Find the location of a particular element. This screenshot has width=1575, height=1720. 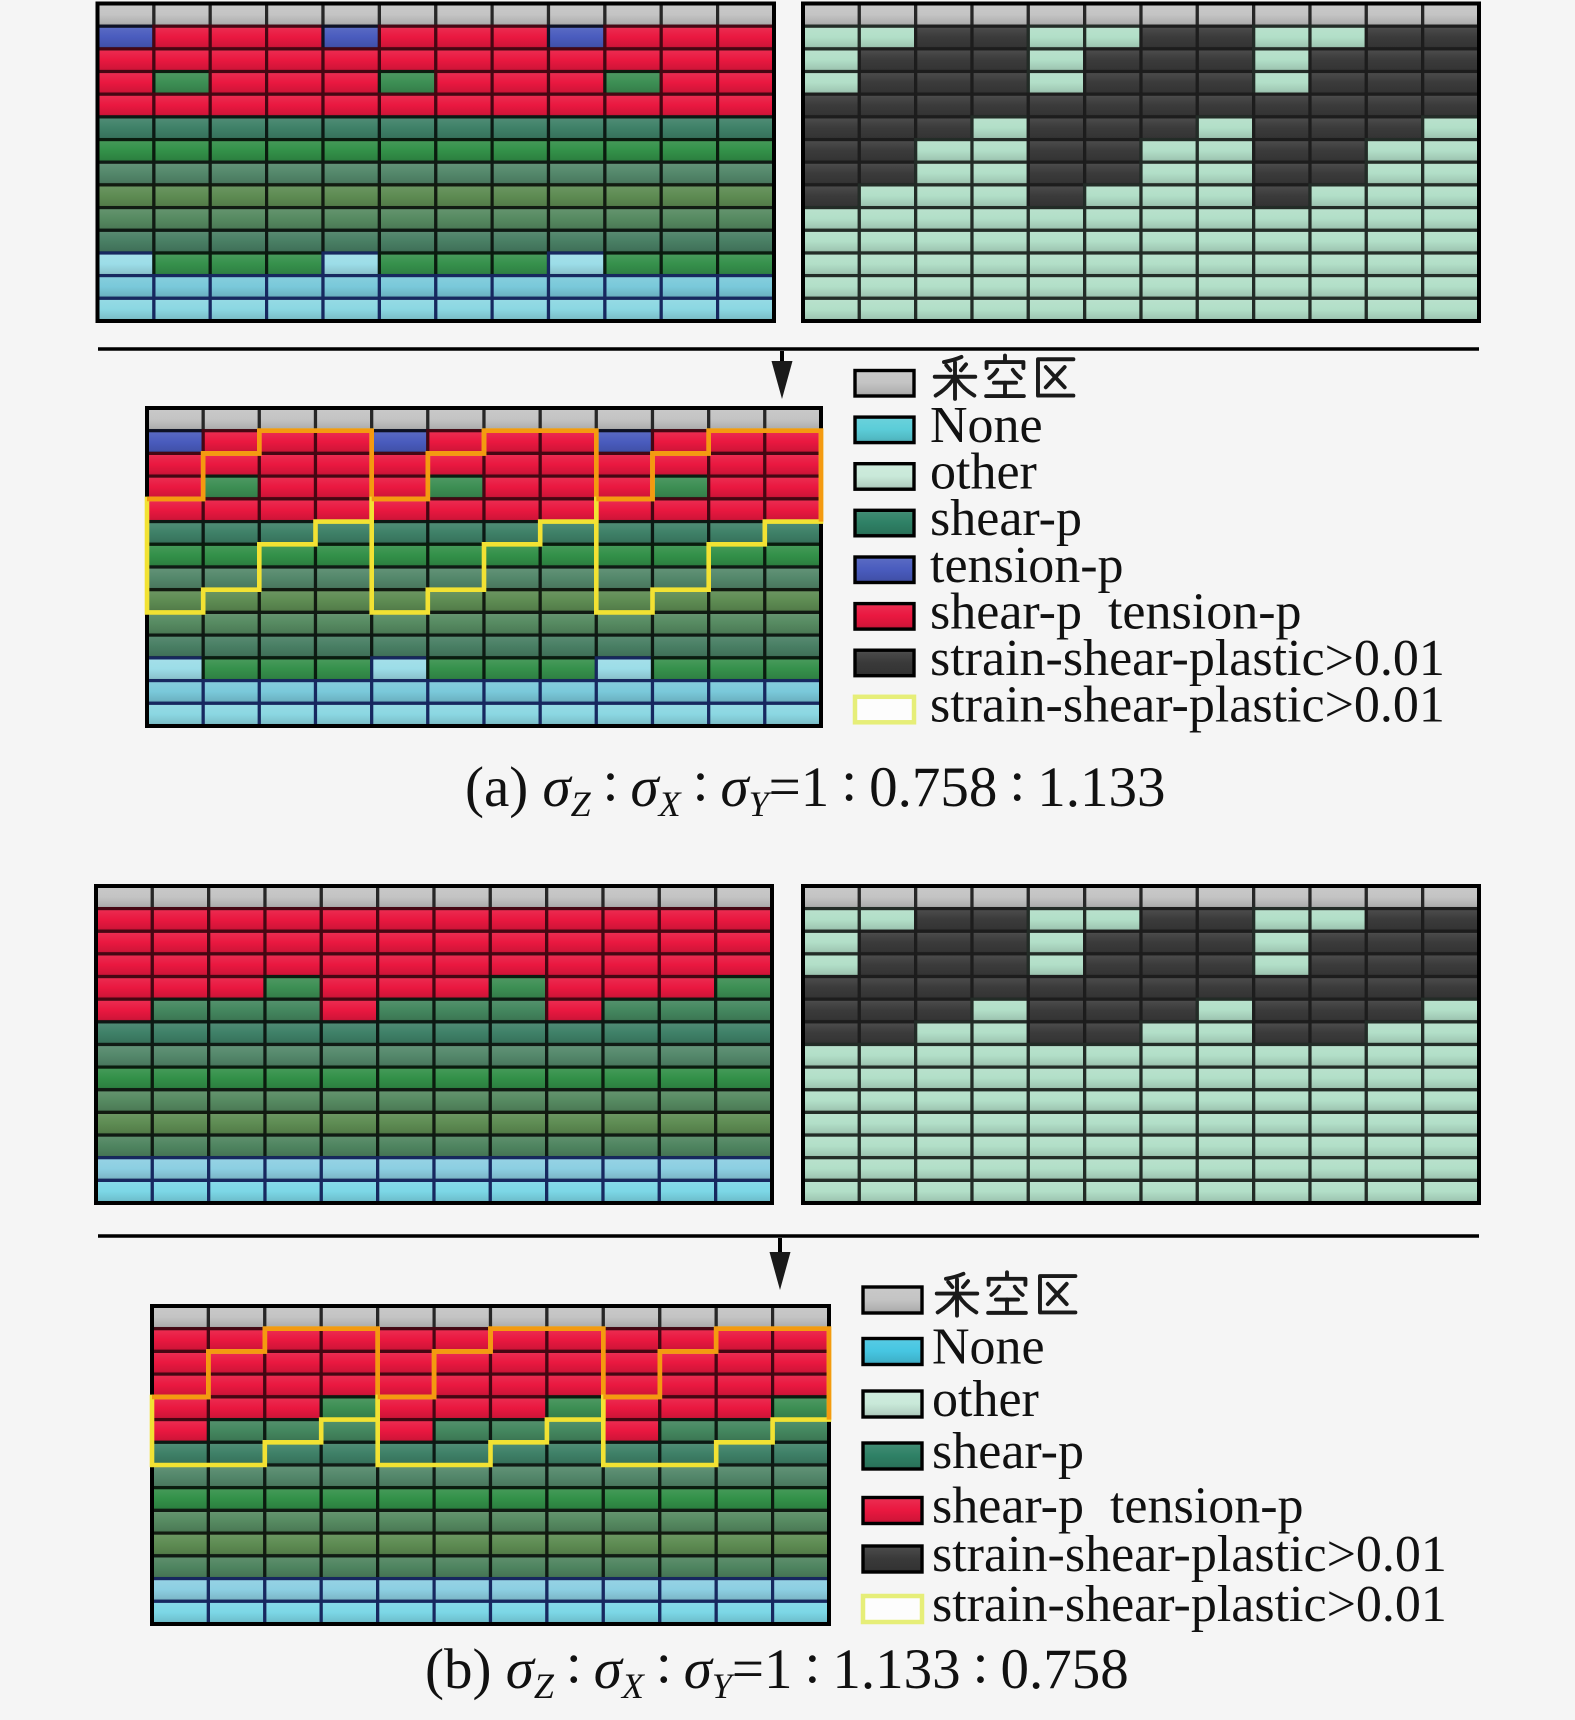

svg-text: tension-p is located at coordinates (1027, 565).